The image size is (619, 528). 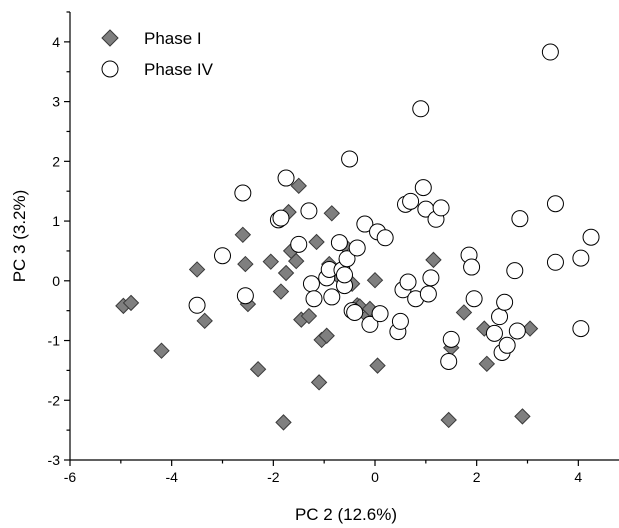 I want to click on legend-marker-diamond, so click(x=110, y=38).